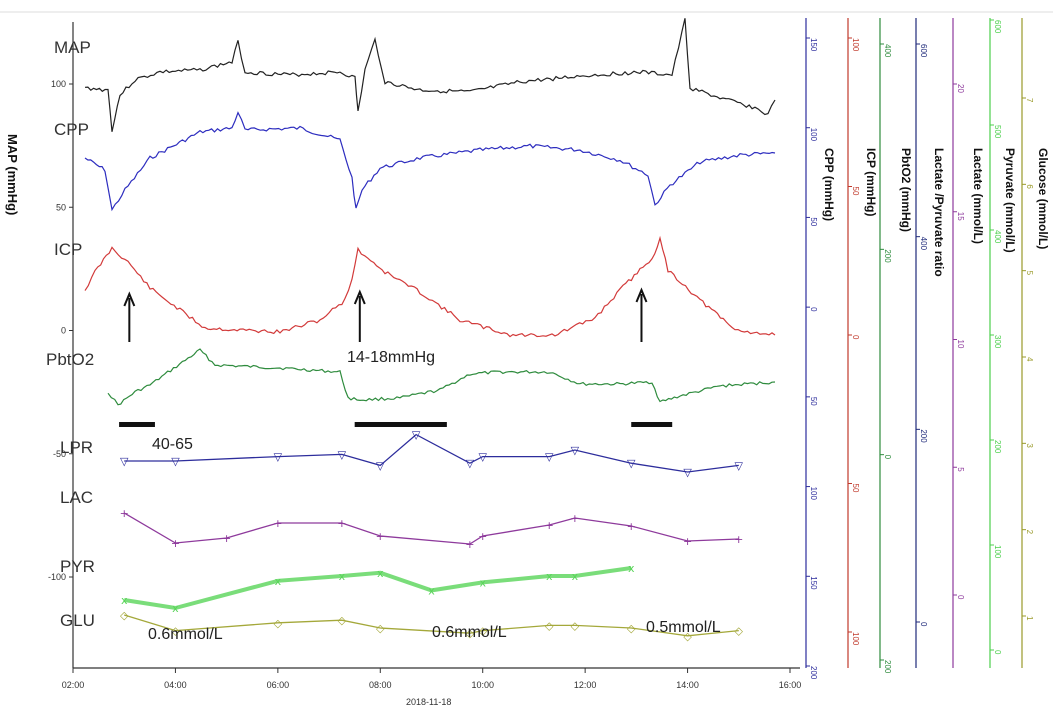 The height and width of the screenshot is (716, 1053). Describe the element at coordinates (431, 528) in the screenshot. I see `series-line-lac` at that location.